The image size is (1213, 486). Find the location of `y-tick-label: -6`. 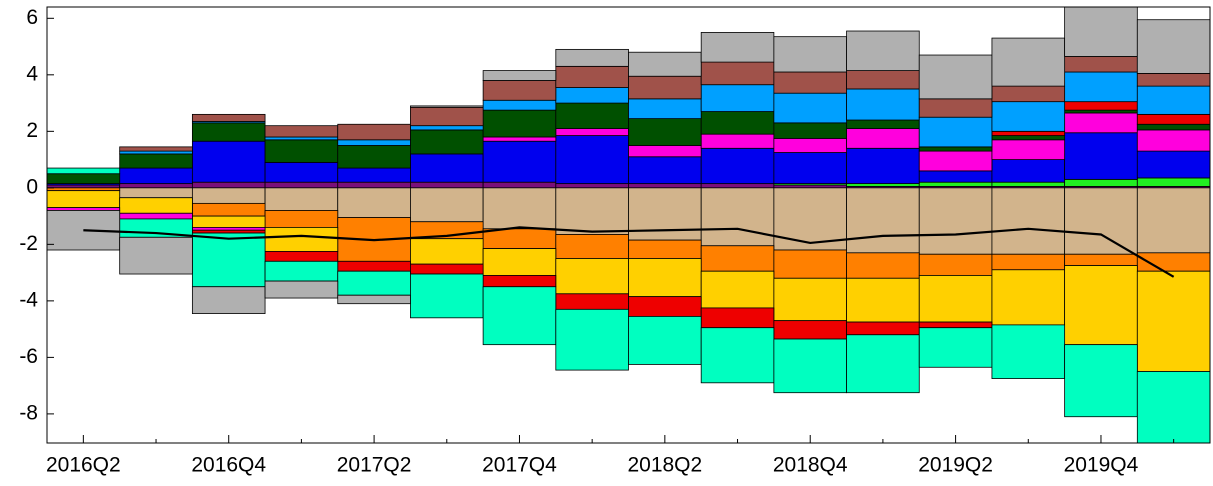

y-tick-label: -6 is located at coordinates (28, 356).